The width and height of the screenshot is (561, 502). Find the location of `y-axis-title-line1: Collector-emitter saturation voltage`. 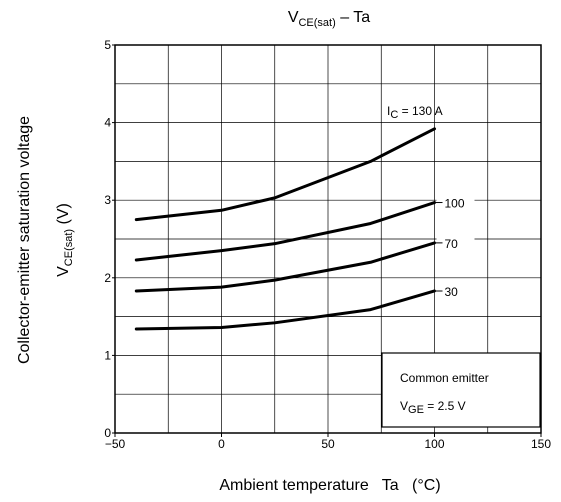

y-axis-title-line1: Collector-emitter saturation voltage is located at coordinates (24, 240).